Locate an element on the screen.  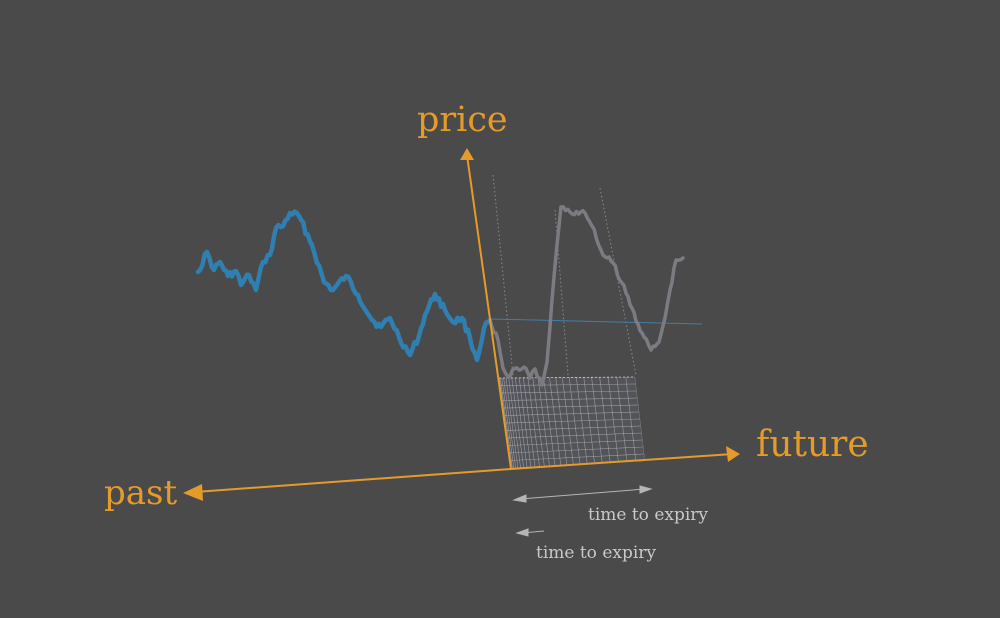
future-axis-label: future is located at coordinates (812, 444).